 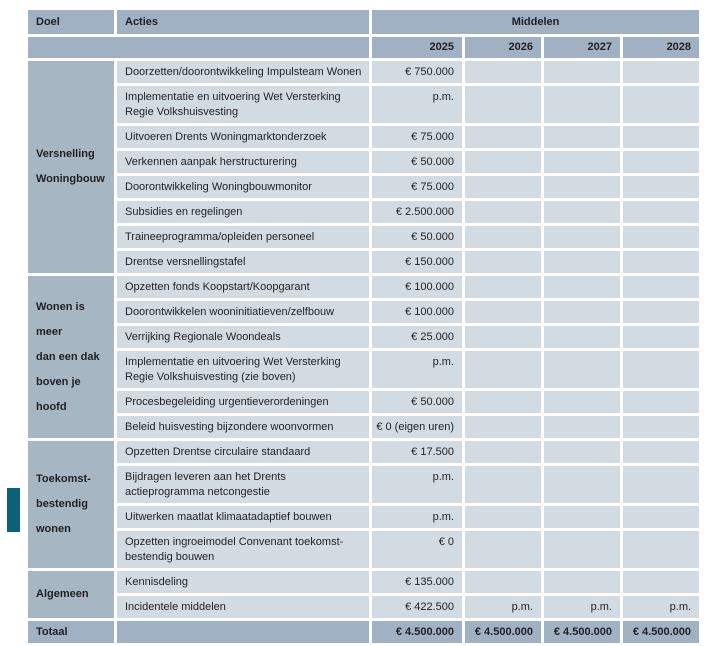 What do you see at coordinates (503, 632) in the screenshot?
I see `total-value-2026: € 4.500.000` at bounding box center [503, 632].